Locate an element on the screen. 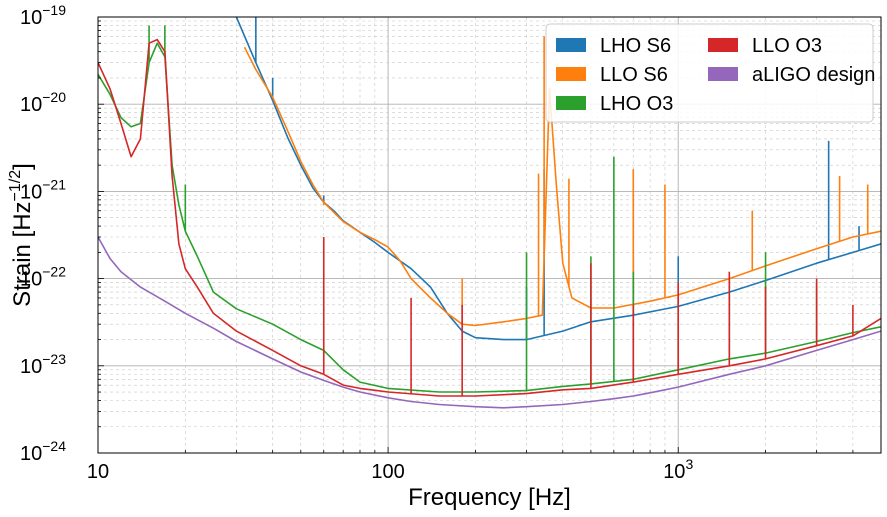 Image resolution: width=887 pixels, height=517 pixels. y-tick-label-exp: −24 is located at coordinates (54, 446).